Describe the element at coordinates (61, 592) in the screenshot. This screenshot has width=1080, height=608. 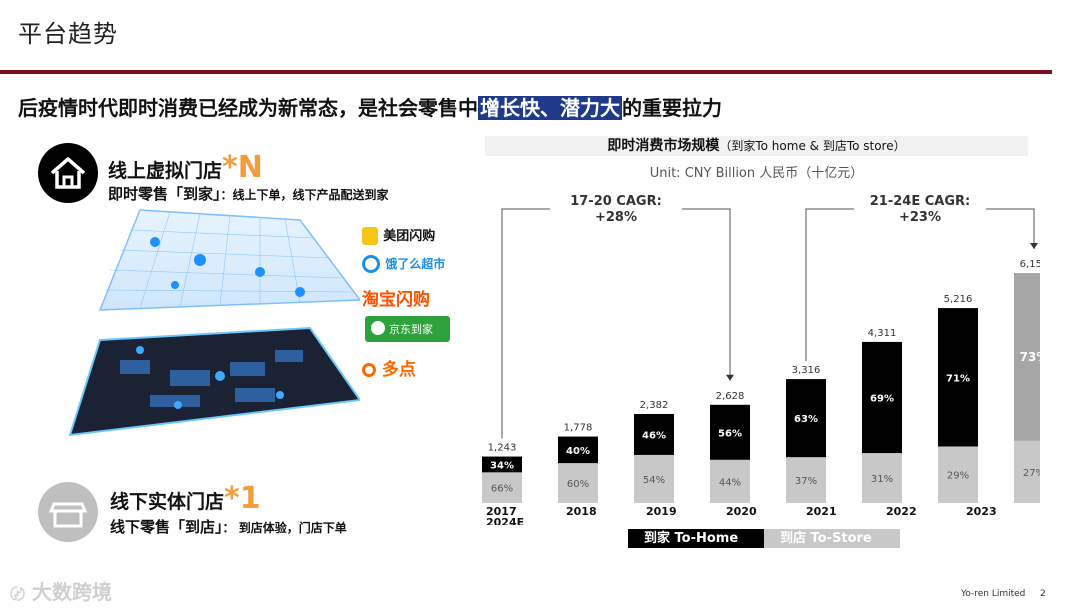
I see `watermark: 〄 大数跨境` at that location.